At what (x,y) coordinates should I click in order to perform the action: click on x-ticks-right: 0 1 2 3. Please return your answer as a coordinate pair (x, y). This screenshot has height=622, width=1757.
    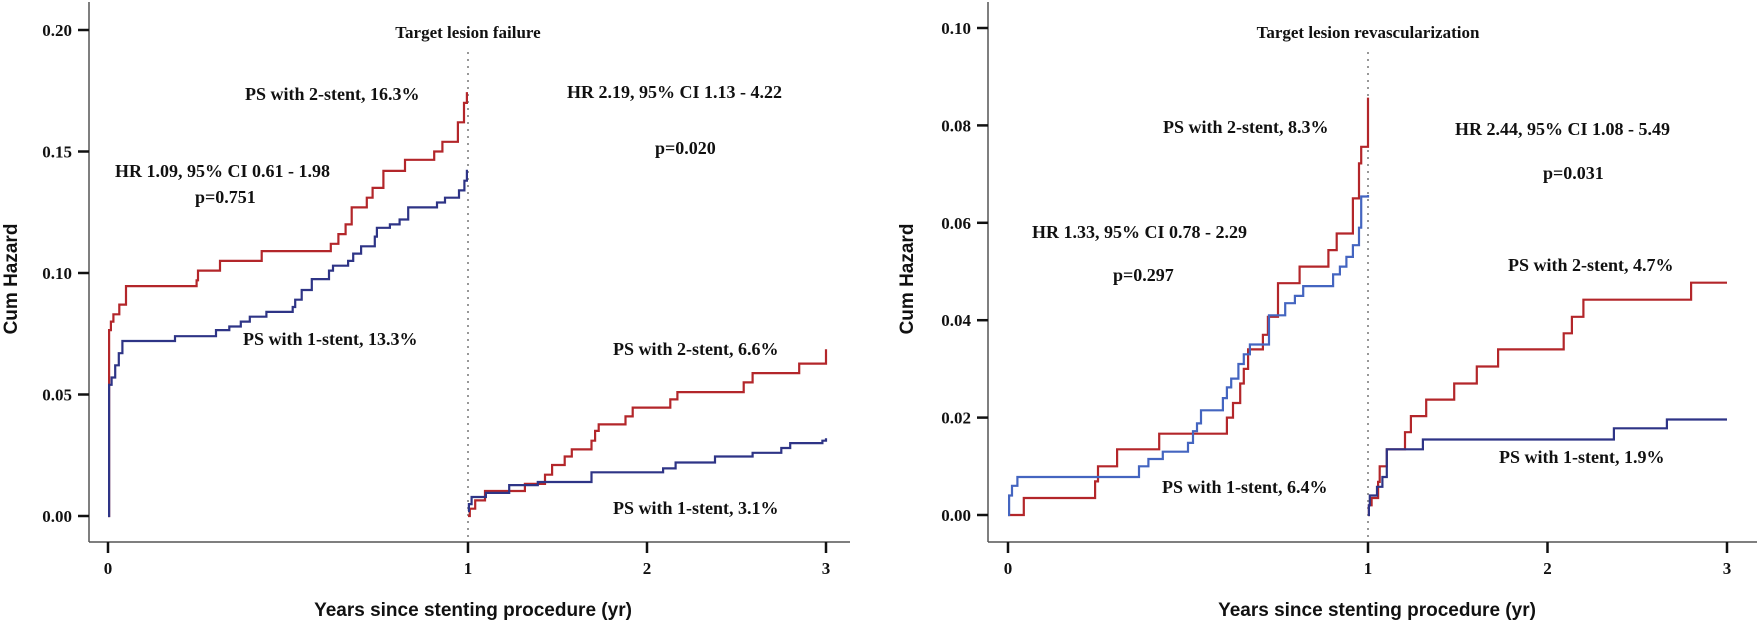
    Looking at the image, I should click on (1368, 560).